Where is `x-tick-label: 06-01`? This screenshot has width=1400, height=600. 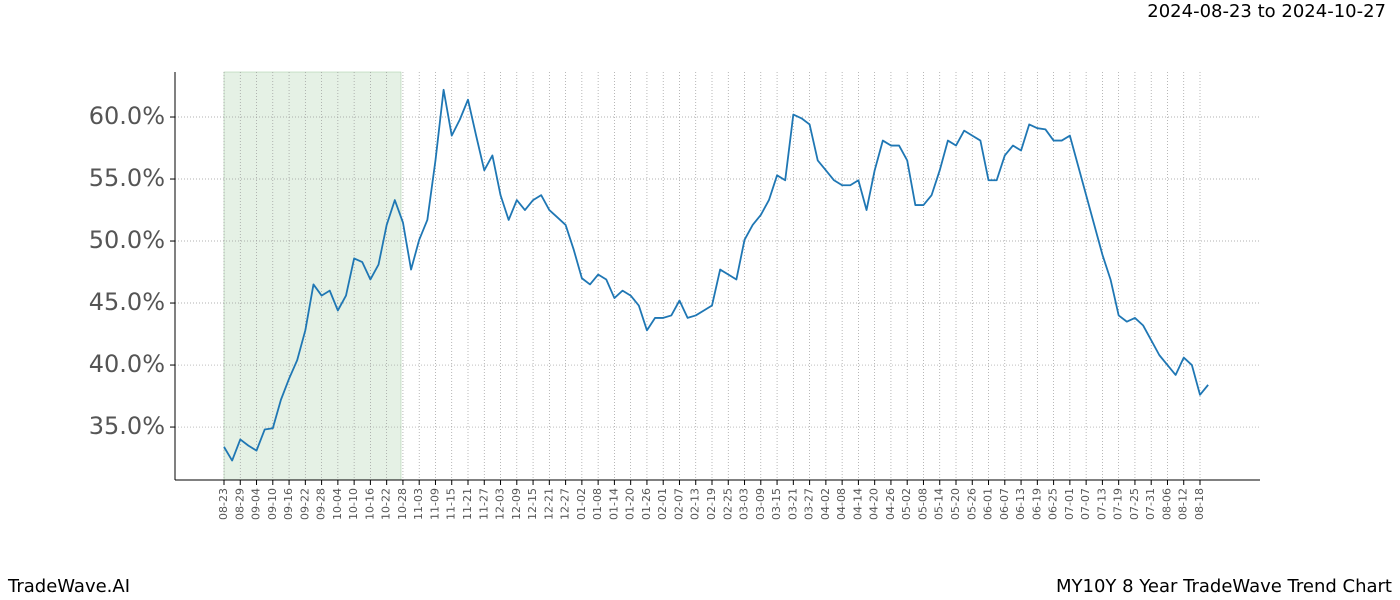
x-tick-label: 06-01 is located at coordinates (988, 504).